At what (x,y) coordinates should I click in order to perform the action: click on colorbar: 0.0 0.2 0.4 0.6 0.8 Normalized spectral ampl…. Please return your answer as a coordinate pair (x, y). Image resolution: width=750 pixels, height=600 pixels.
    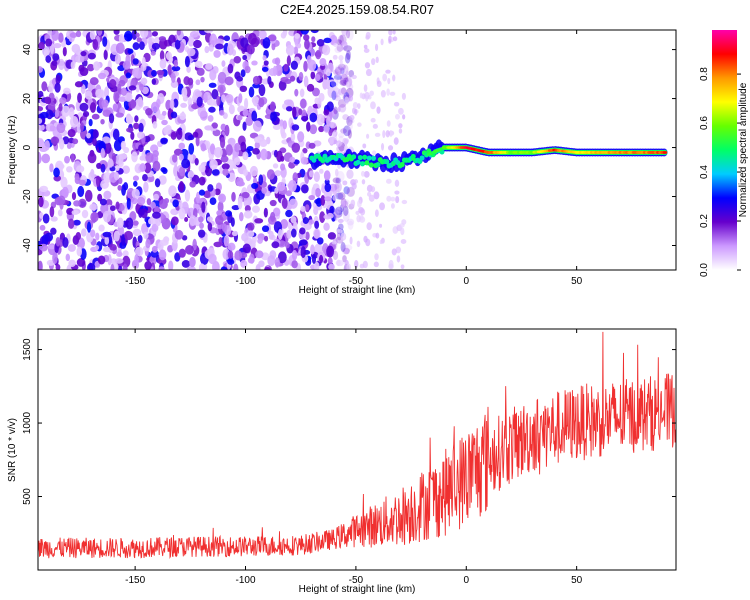
    Looking at the image, I should click on (724, 153).